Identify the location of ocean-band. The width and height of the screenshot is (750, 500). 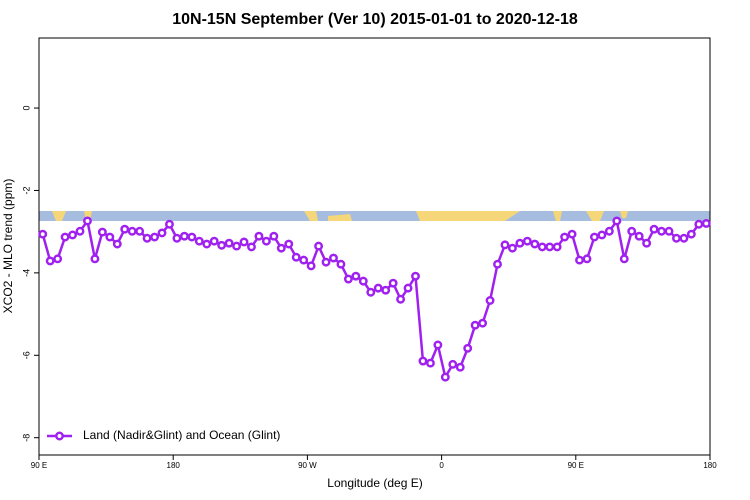
(374, 216).